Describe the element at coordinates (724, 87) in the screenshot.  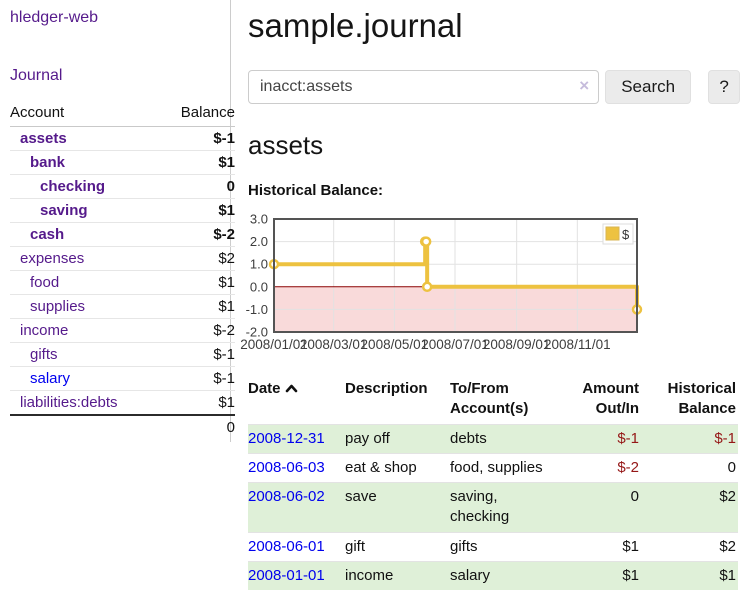
I see `help-button: ?` at that location.